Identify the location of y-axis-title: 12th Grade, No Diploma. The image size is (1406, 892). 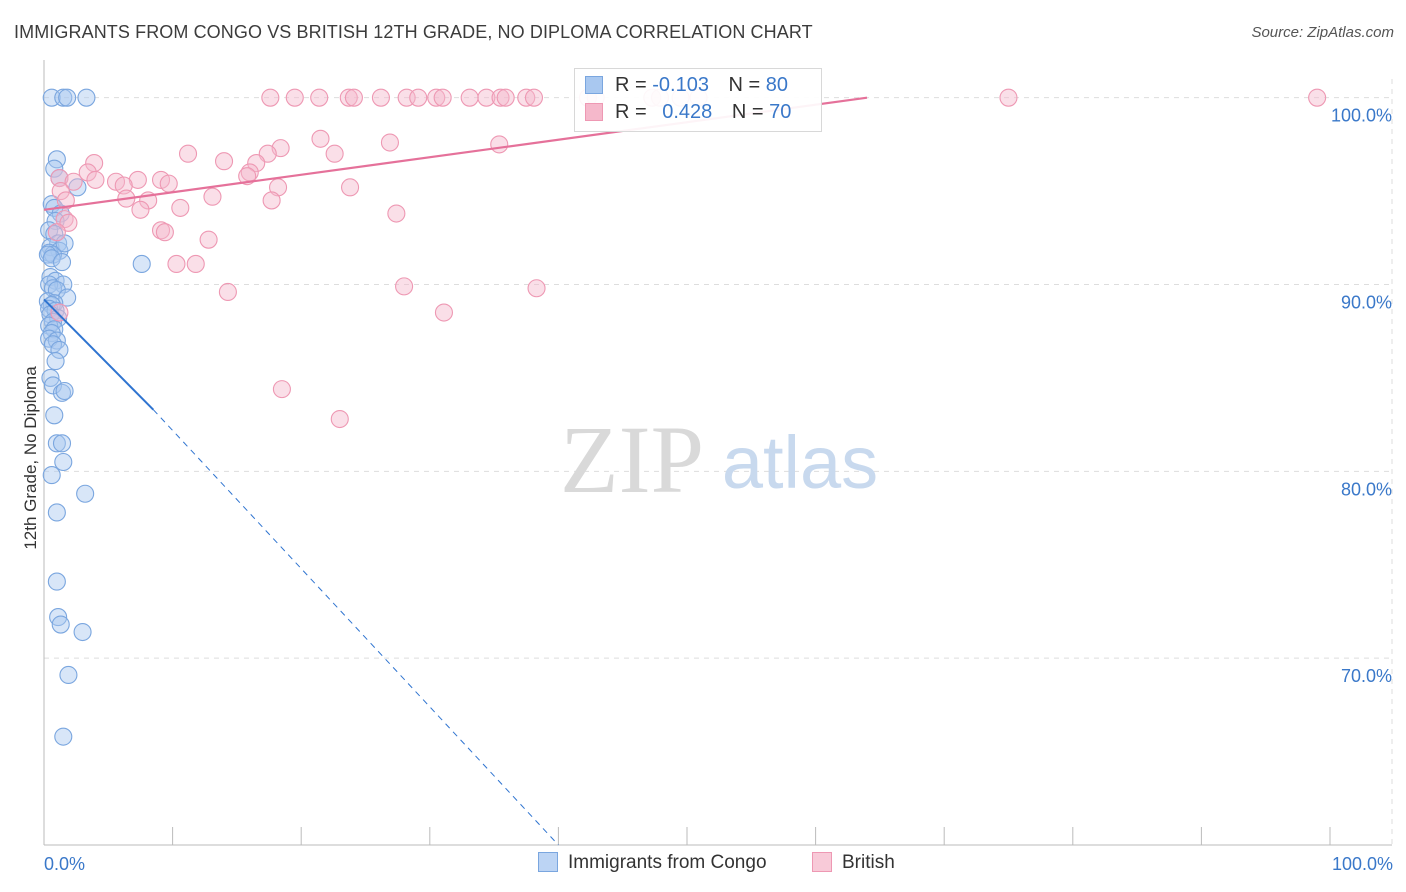
(30, 458).